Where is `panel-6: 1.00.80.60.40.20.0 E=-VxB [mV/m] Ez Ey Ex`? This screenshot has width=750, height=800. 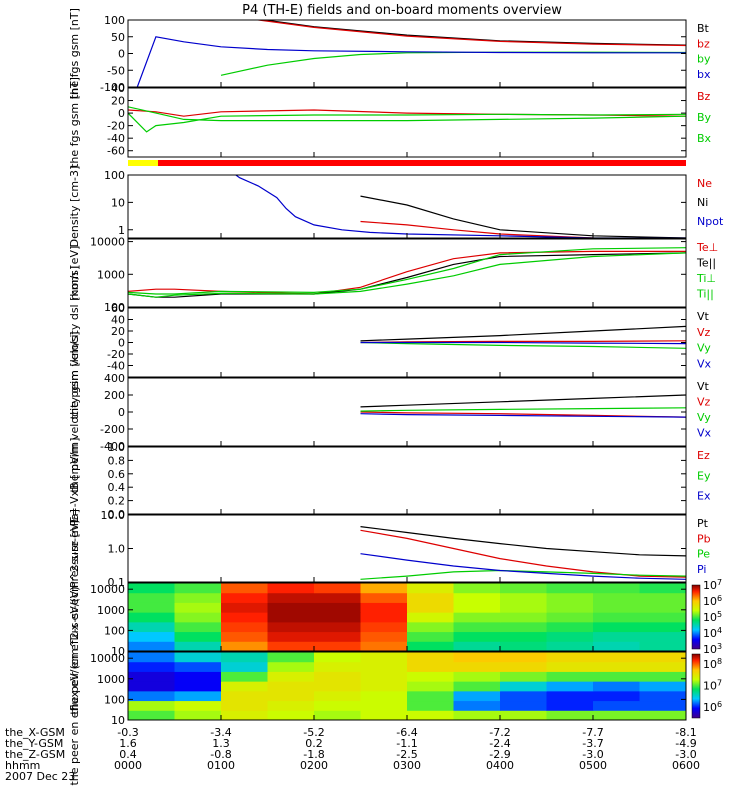
panel-6: 1.00.80.60.40.20.0 E=-VxB [mV/m] Ez Ey Ex is located at coordinates (389, 481).